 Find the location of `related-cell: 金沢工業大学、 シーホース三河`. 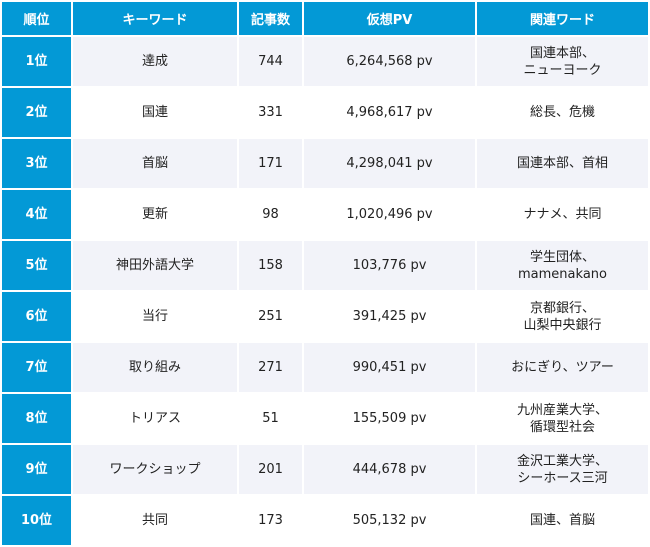

related-cell: 金沢工業大学、 シーホース三河 is located at coordinates (562, 469).